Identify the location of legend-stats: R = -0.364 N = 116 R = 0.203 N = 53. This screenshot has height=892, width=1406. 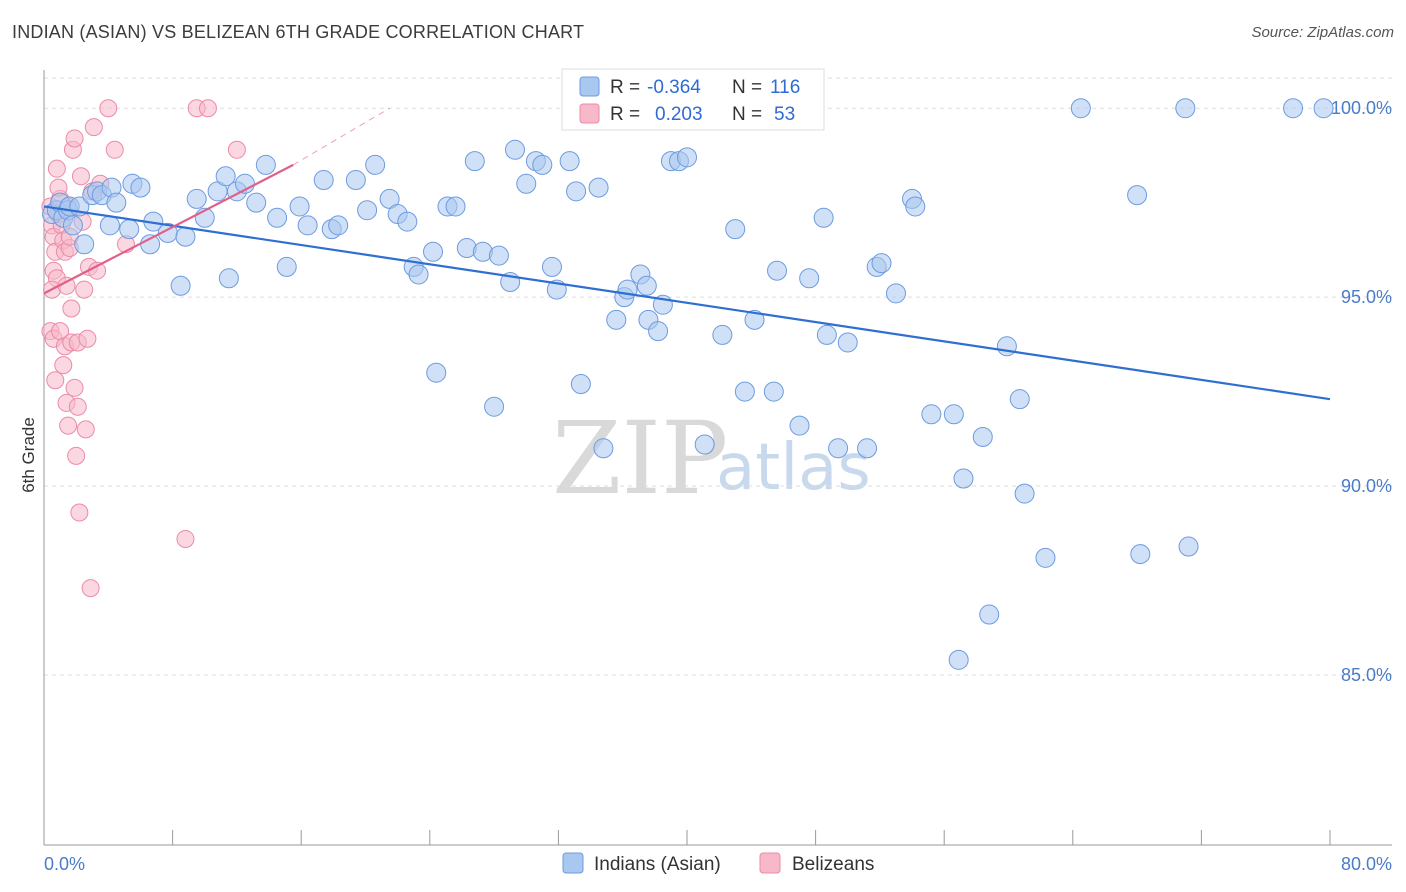
(693, 99).